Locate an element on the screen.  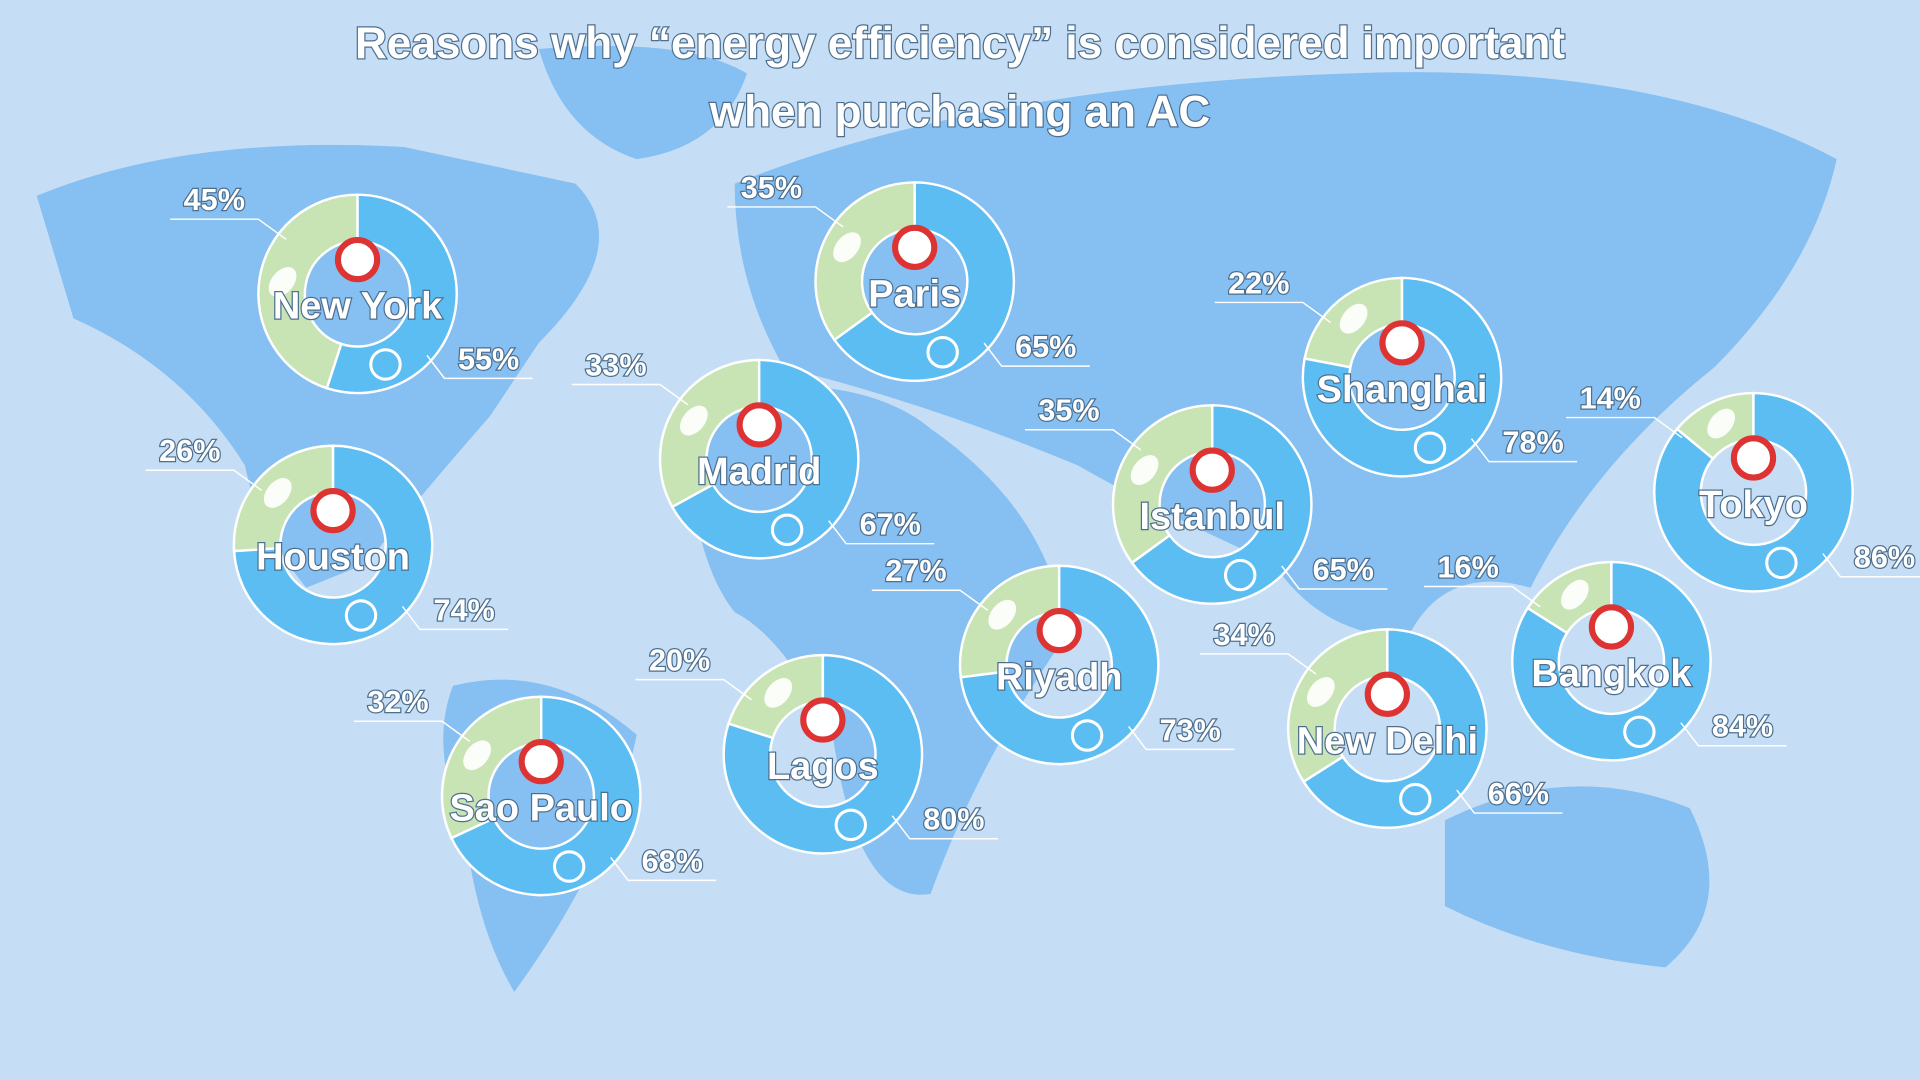
environment-label: 33% is located at coordinates (615, 365).